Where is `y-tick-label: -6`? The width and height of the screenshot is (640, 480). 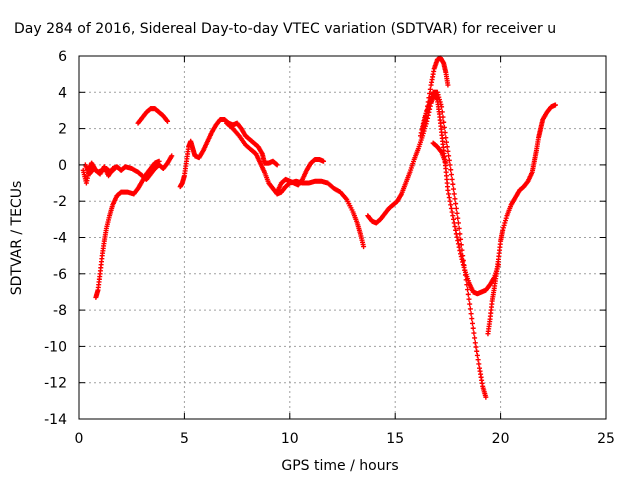
y-tick-label: -6 is located at coordinates (60, 275).